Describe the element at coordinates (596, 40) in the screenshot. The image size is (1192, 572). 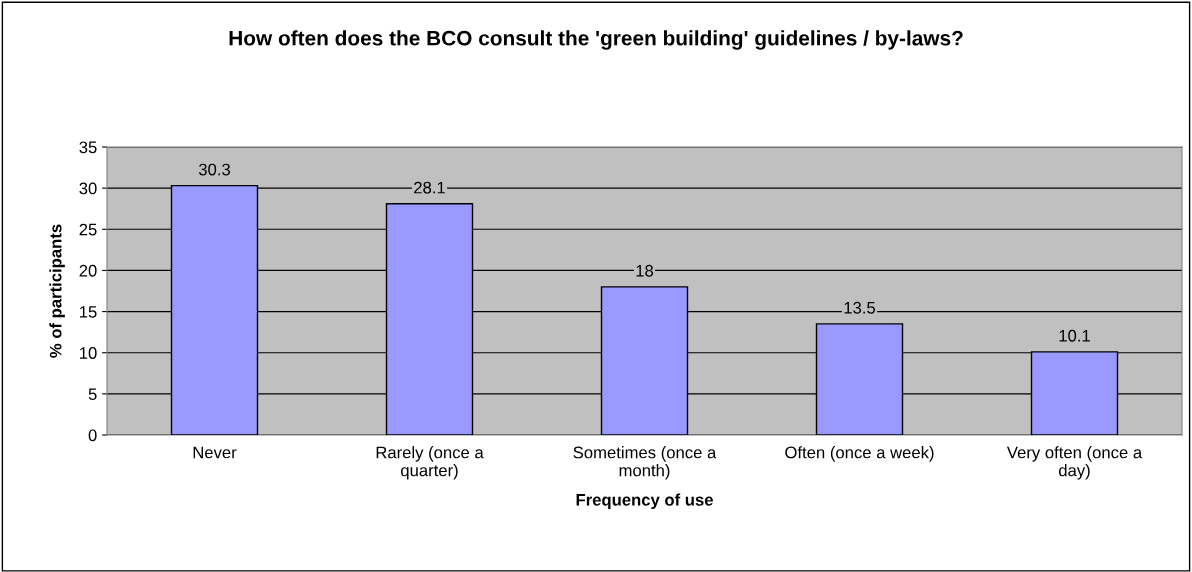
I see `chart-title: How often does the BCO consult the 'green building' guidelines / by-laws?` at that location.